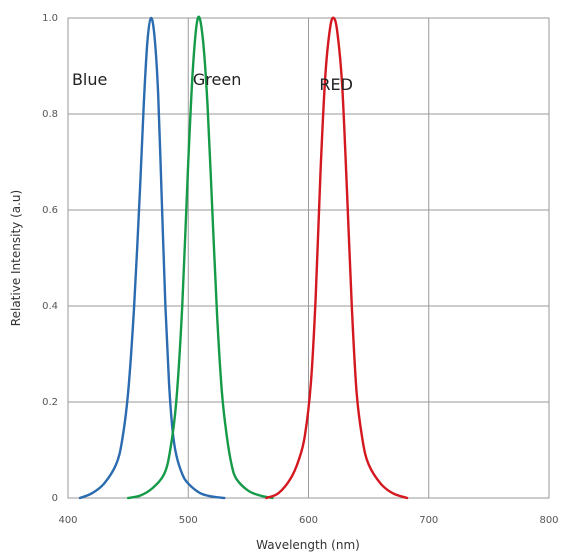 The height and width of the screenshot is (554, 563). I want to click on series-label-blue: Blue, so click(89, 79).